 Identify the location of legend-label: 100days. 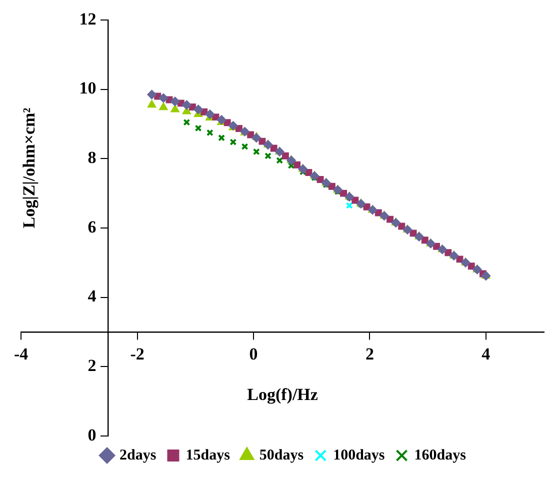
(359, 455).